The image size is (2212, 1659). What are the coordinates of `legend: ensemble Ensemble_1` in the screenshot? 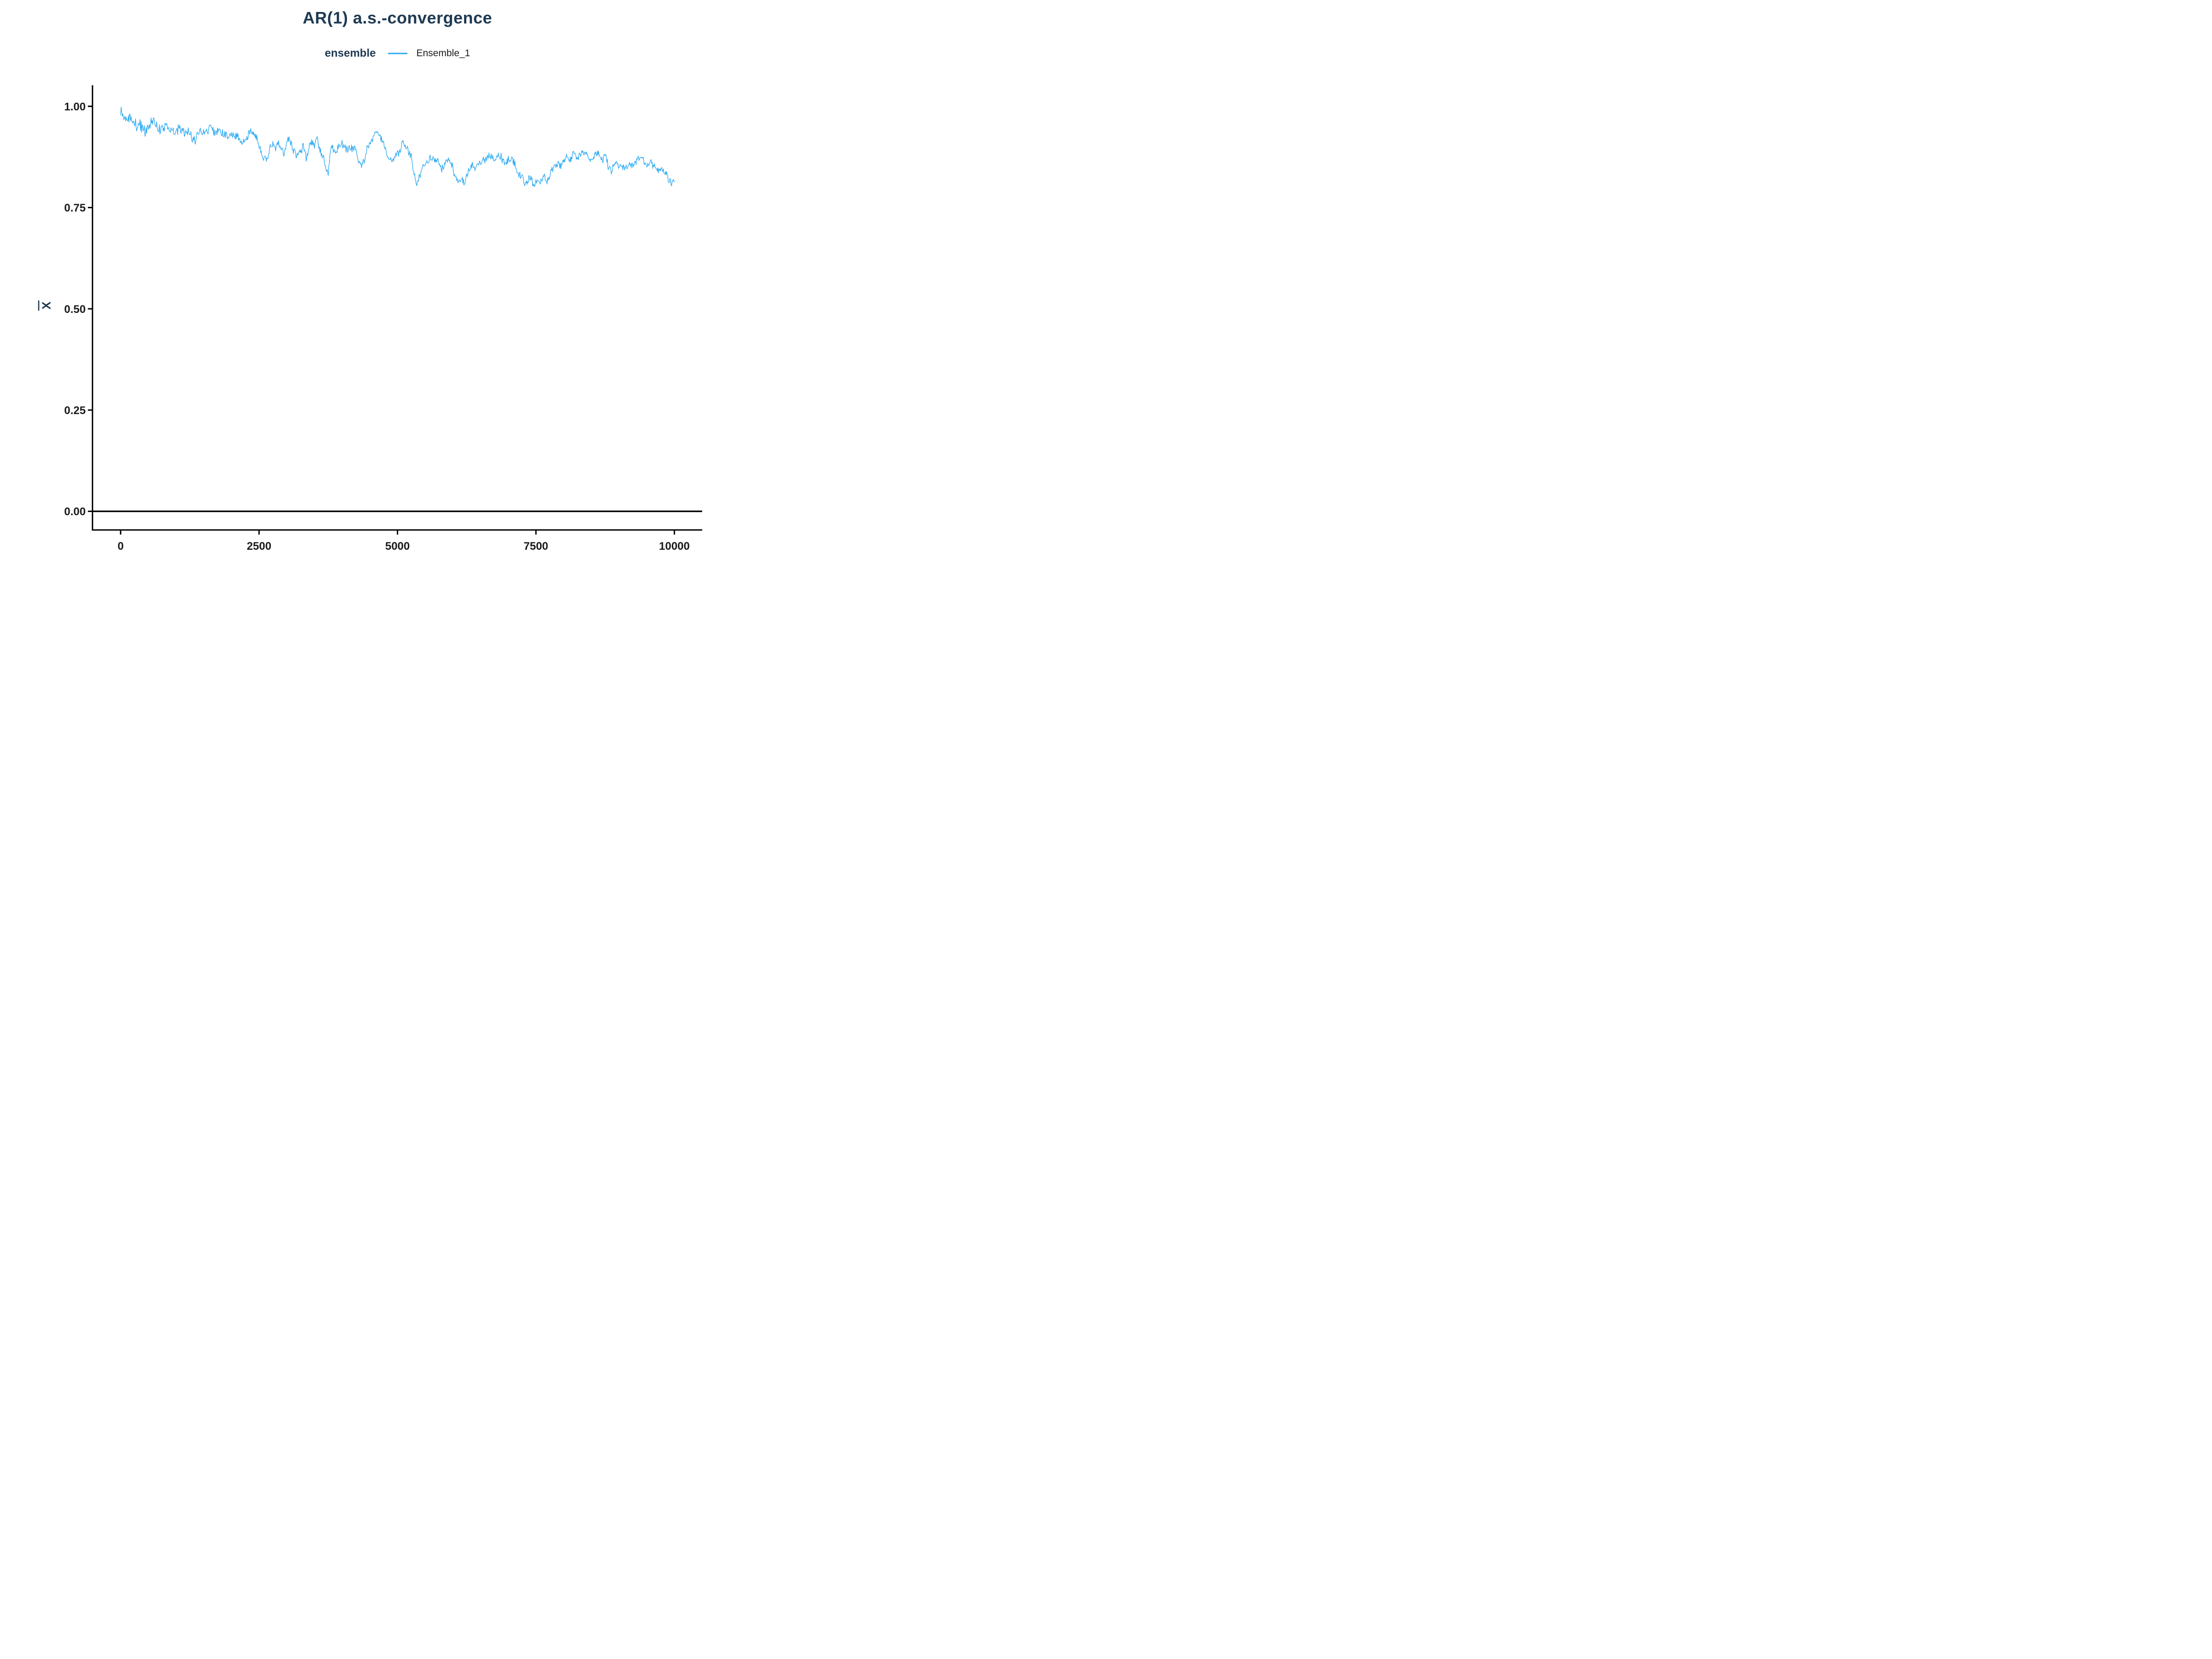 It's located at (397, 53).